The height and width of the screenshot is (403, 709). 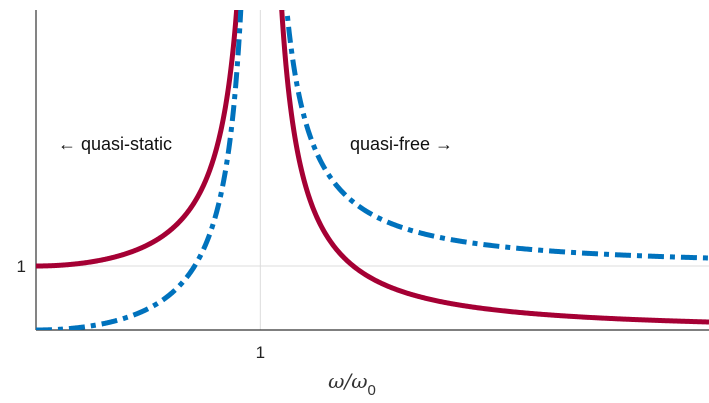 I want to click on x-axis-label: ω/ω0, so click(x=352, y=384).